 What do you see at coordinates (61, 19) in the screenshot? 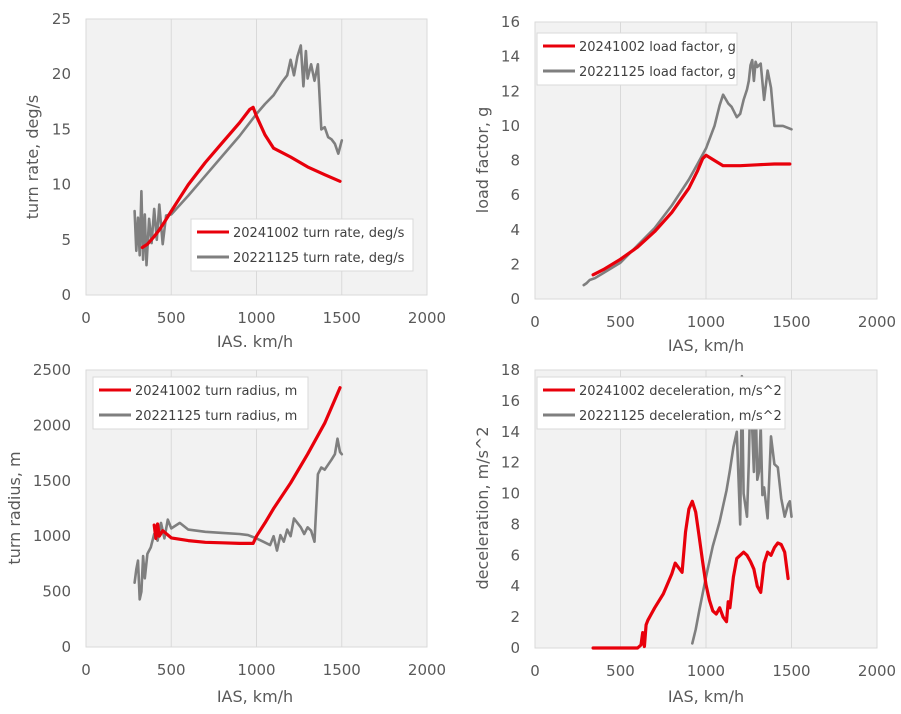
I see `y-tick-label: 25` at bounding box center [61, 19].